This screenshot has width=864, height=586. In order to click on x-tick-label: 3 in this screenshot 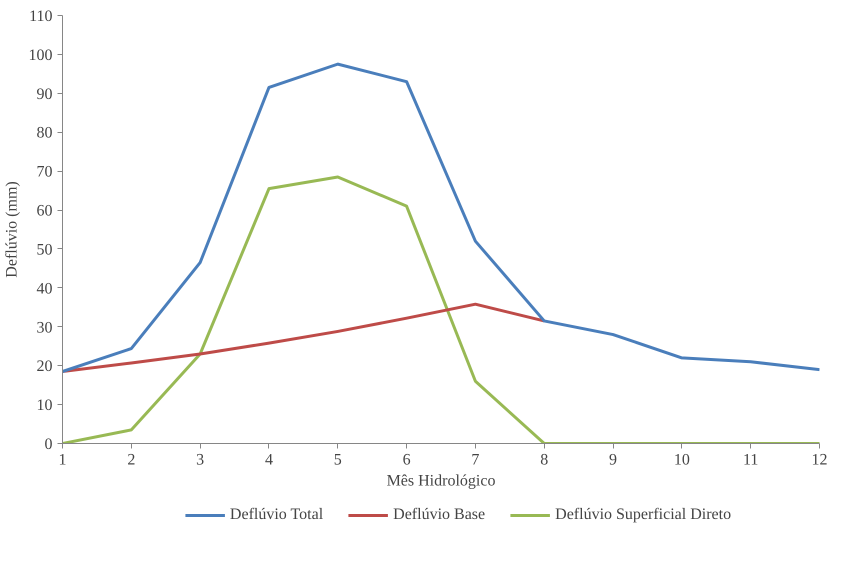, I will do `click(200, 460)`.